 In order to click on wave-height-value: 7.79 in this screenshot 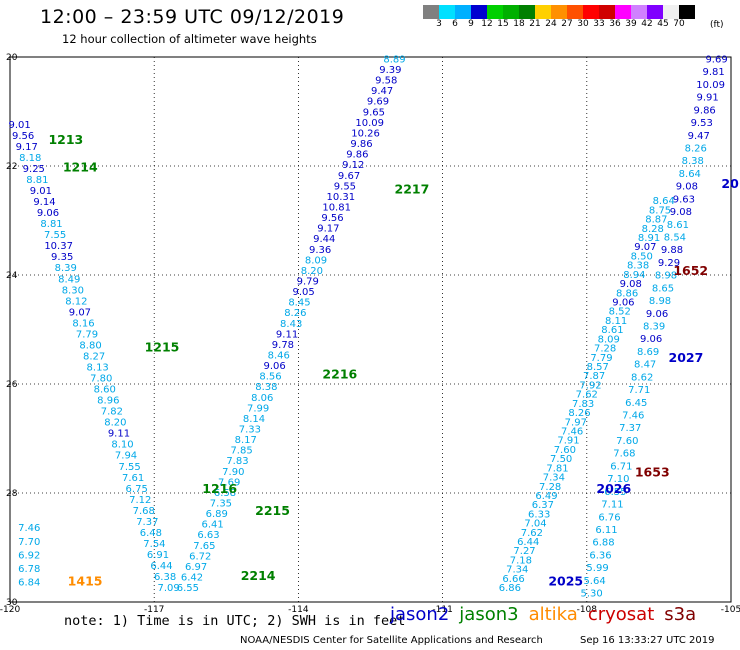, I will do `click(601, 358)`.